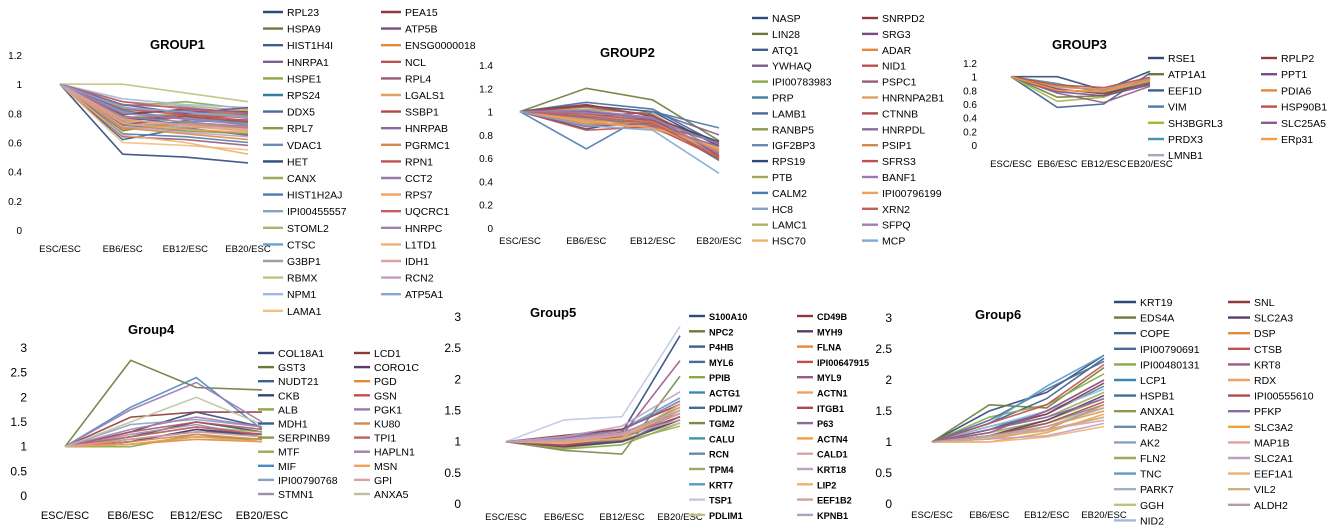  Describe the element at coordinates (1079, 44) in the screenshot. I see `chart-title: GROUP3` at that location.